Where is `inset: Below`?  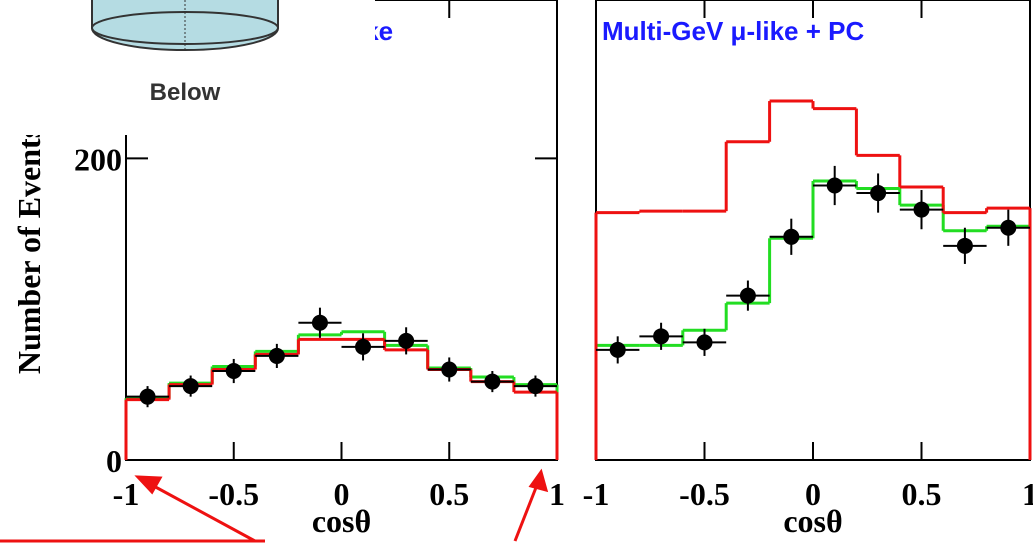 inset: Below is located at coordinates (187, 67).